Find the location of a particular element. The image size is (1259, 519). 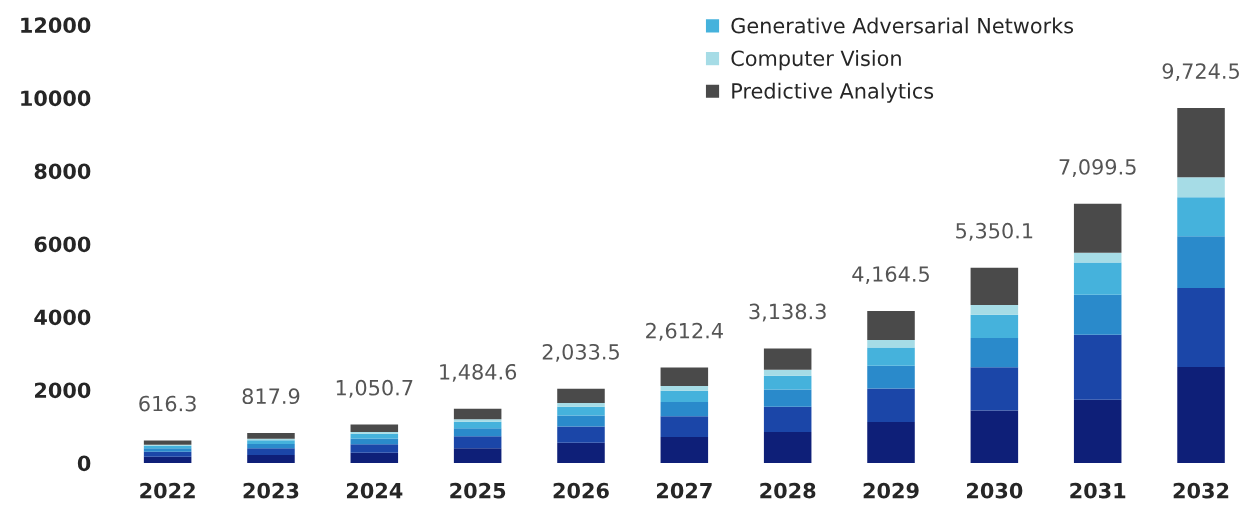

x-tick-label: 2024 is located at coordinates (374, 490).